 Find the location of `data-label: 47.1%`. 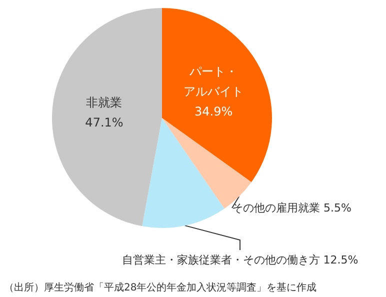

data-label: 47.1% is located at coordinates (104, 123).